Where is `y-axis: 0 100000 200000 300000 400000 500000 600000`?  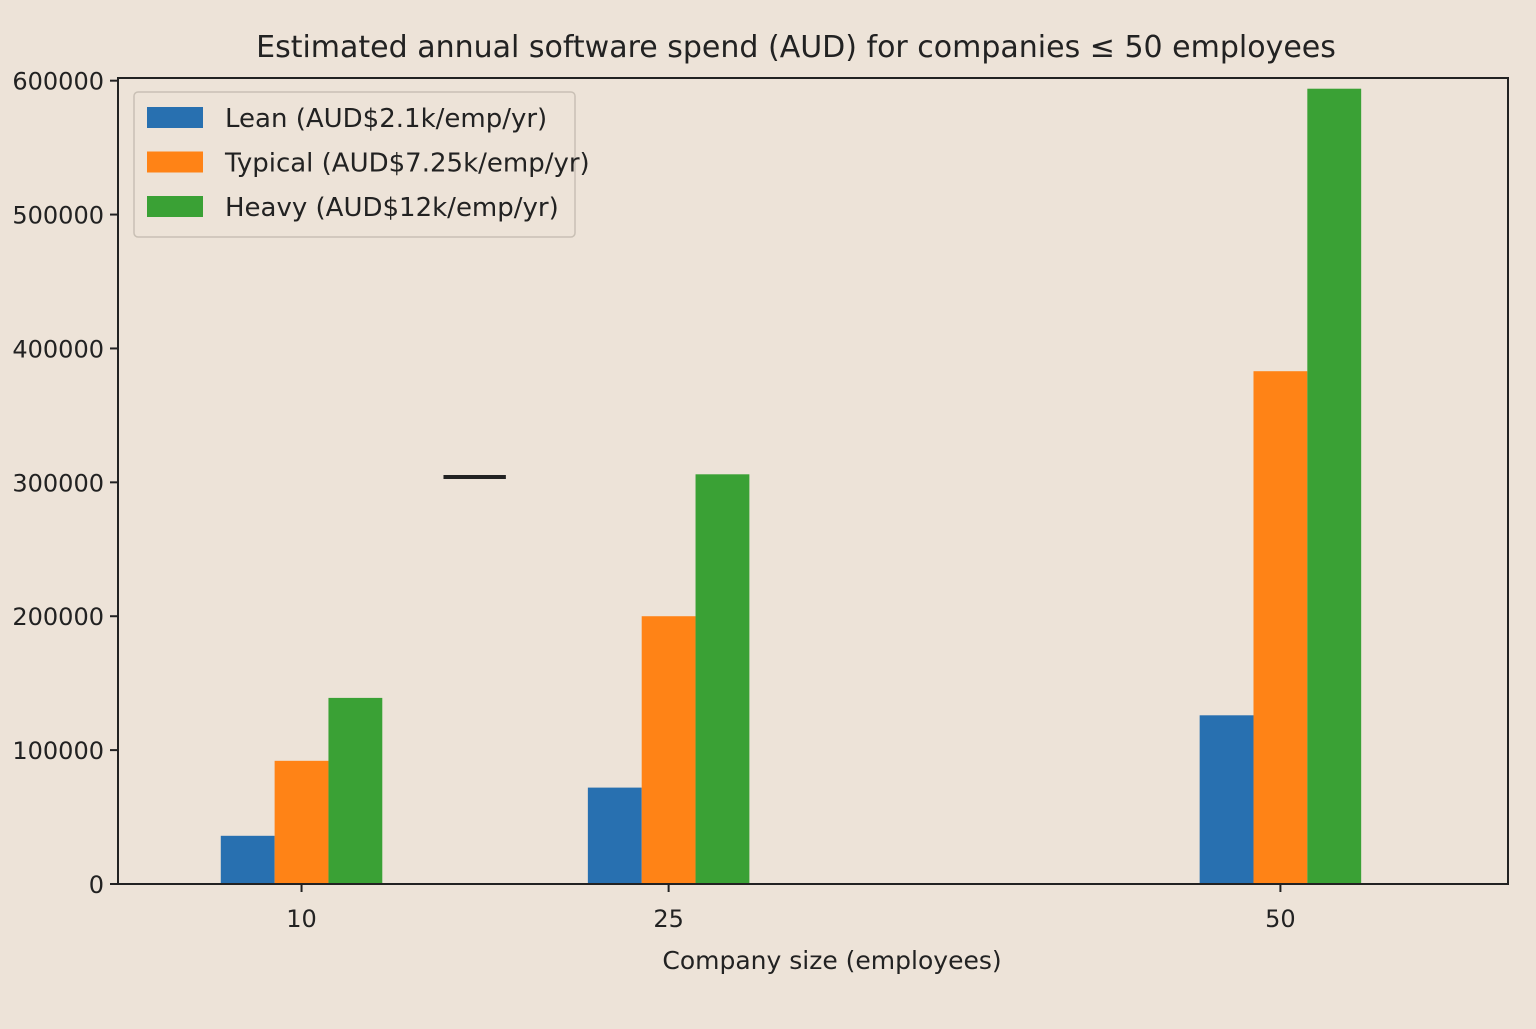
y-axis: 0 100000 200000 300000 400000 500000 600000 is located at coordinates (65, 483).